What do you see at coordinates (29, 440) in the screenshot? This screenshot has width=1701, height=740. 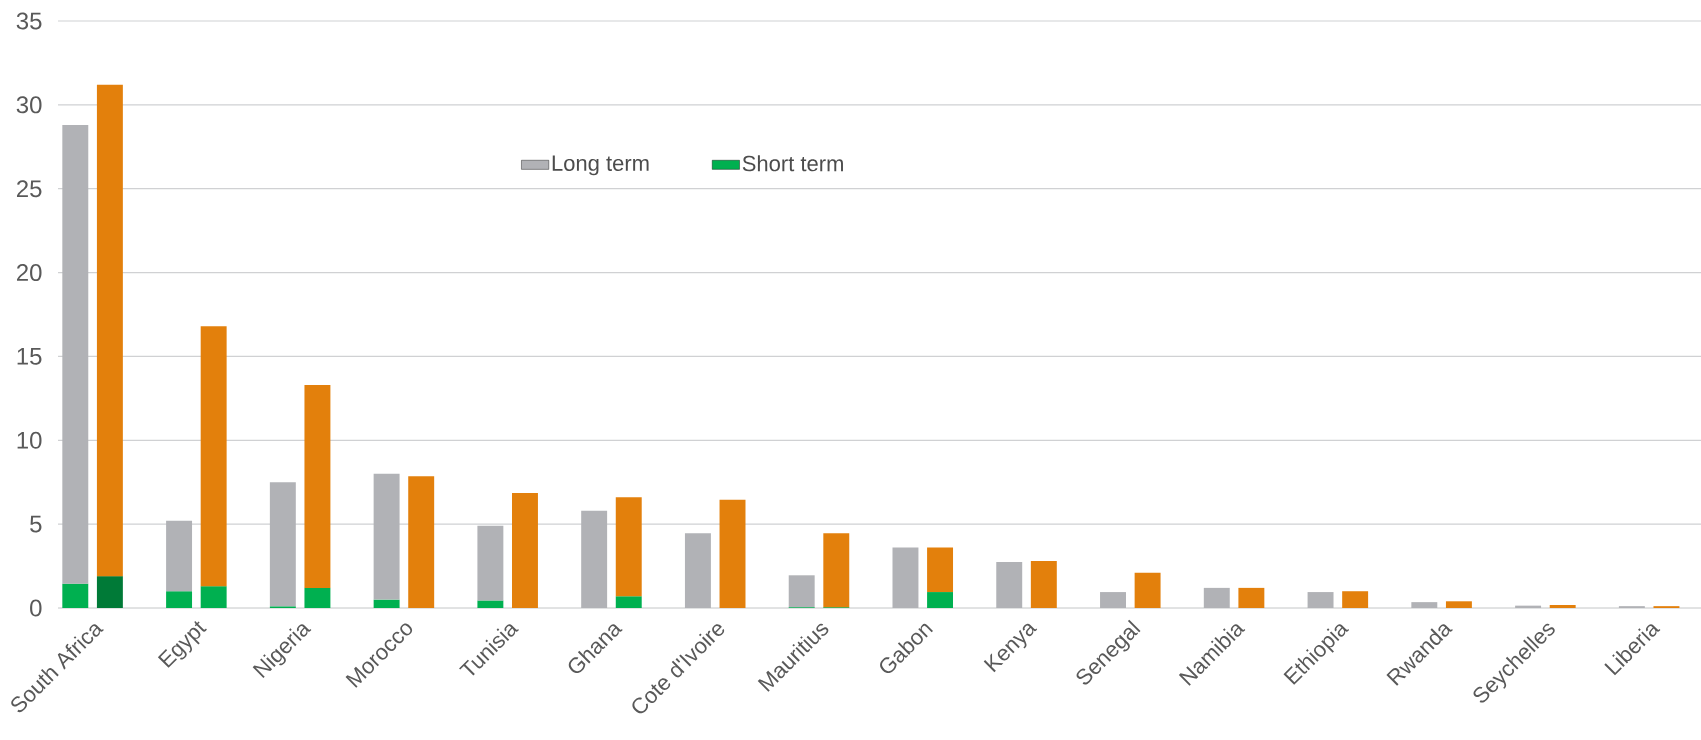 I see `y-tick-label: 10` at bounding box center [29, 440].